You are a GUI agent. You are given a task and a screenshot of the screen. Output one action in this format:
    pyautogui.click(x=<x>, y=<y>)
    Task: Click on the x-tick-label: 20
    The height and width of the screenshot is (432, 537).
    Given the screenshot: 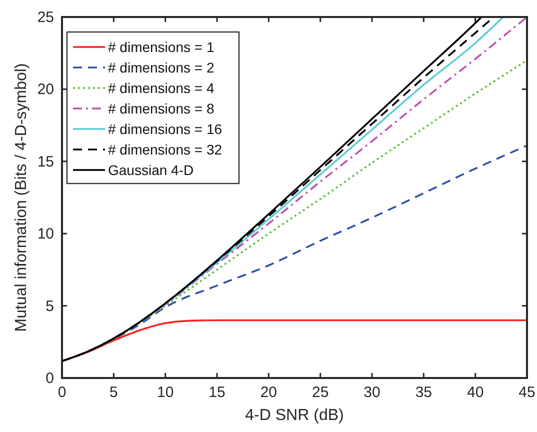 What is the action you would take?
    pyautogui.click(x=269, y=392)
    